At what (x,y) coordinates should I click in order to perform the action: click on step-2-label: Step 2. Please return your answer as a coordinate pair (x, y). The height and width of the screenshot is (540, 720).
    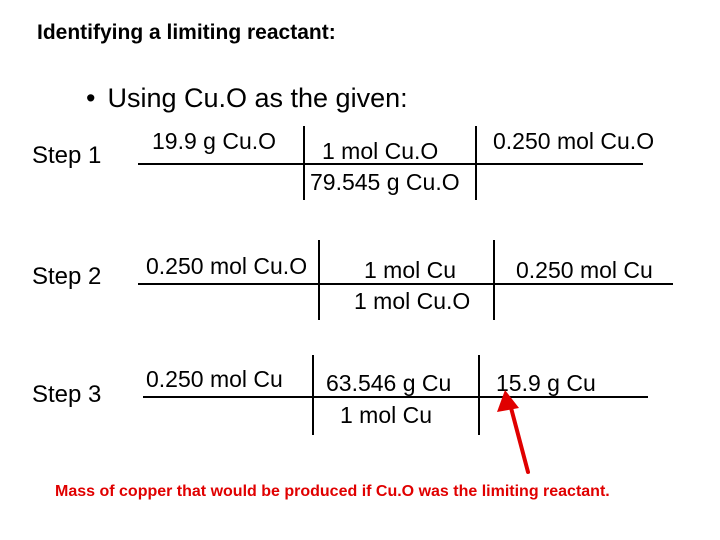
    Looking at the image, I should click on (67, 276).